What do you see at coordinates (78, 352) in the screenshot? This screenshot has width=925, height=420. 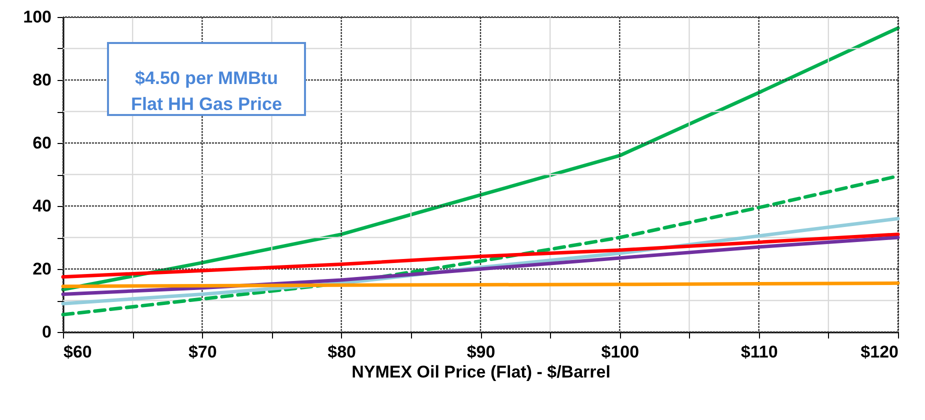 I see `x-tick-label: $60` at bounding box center [78, 352].